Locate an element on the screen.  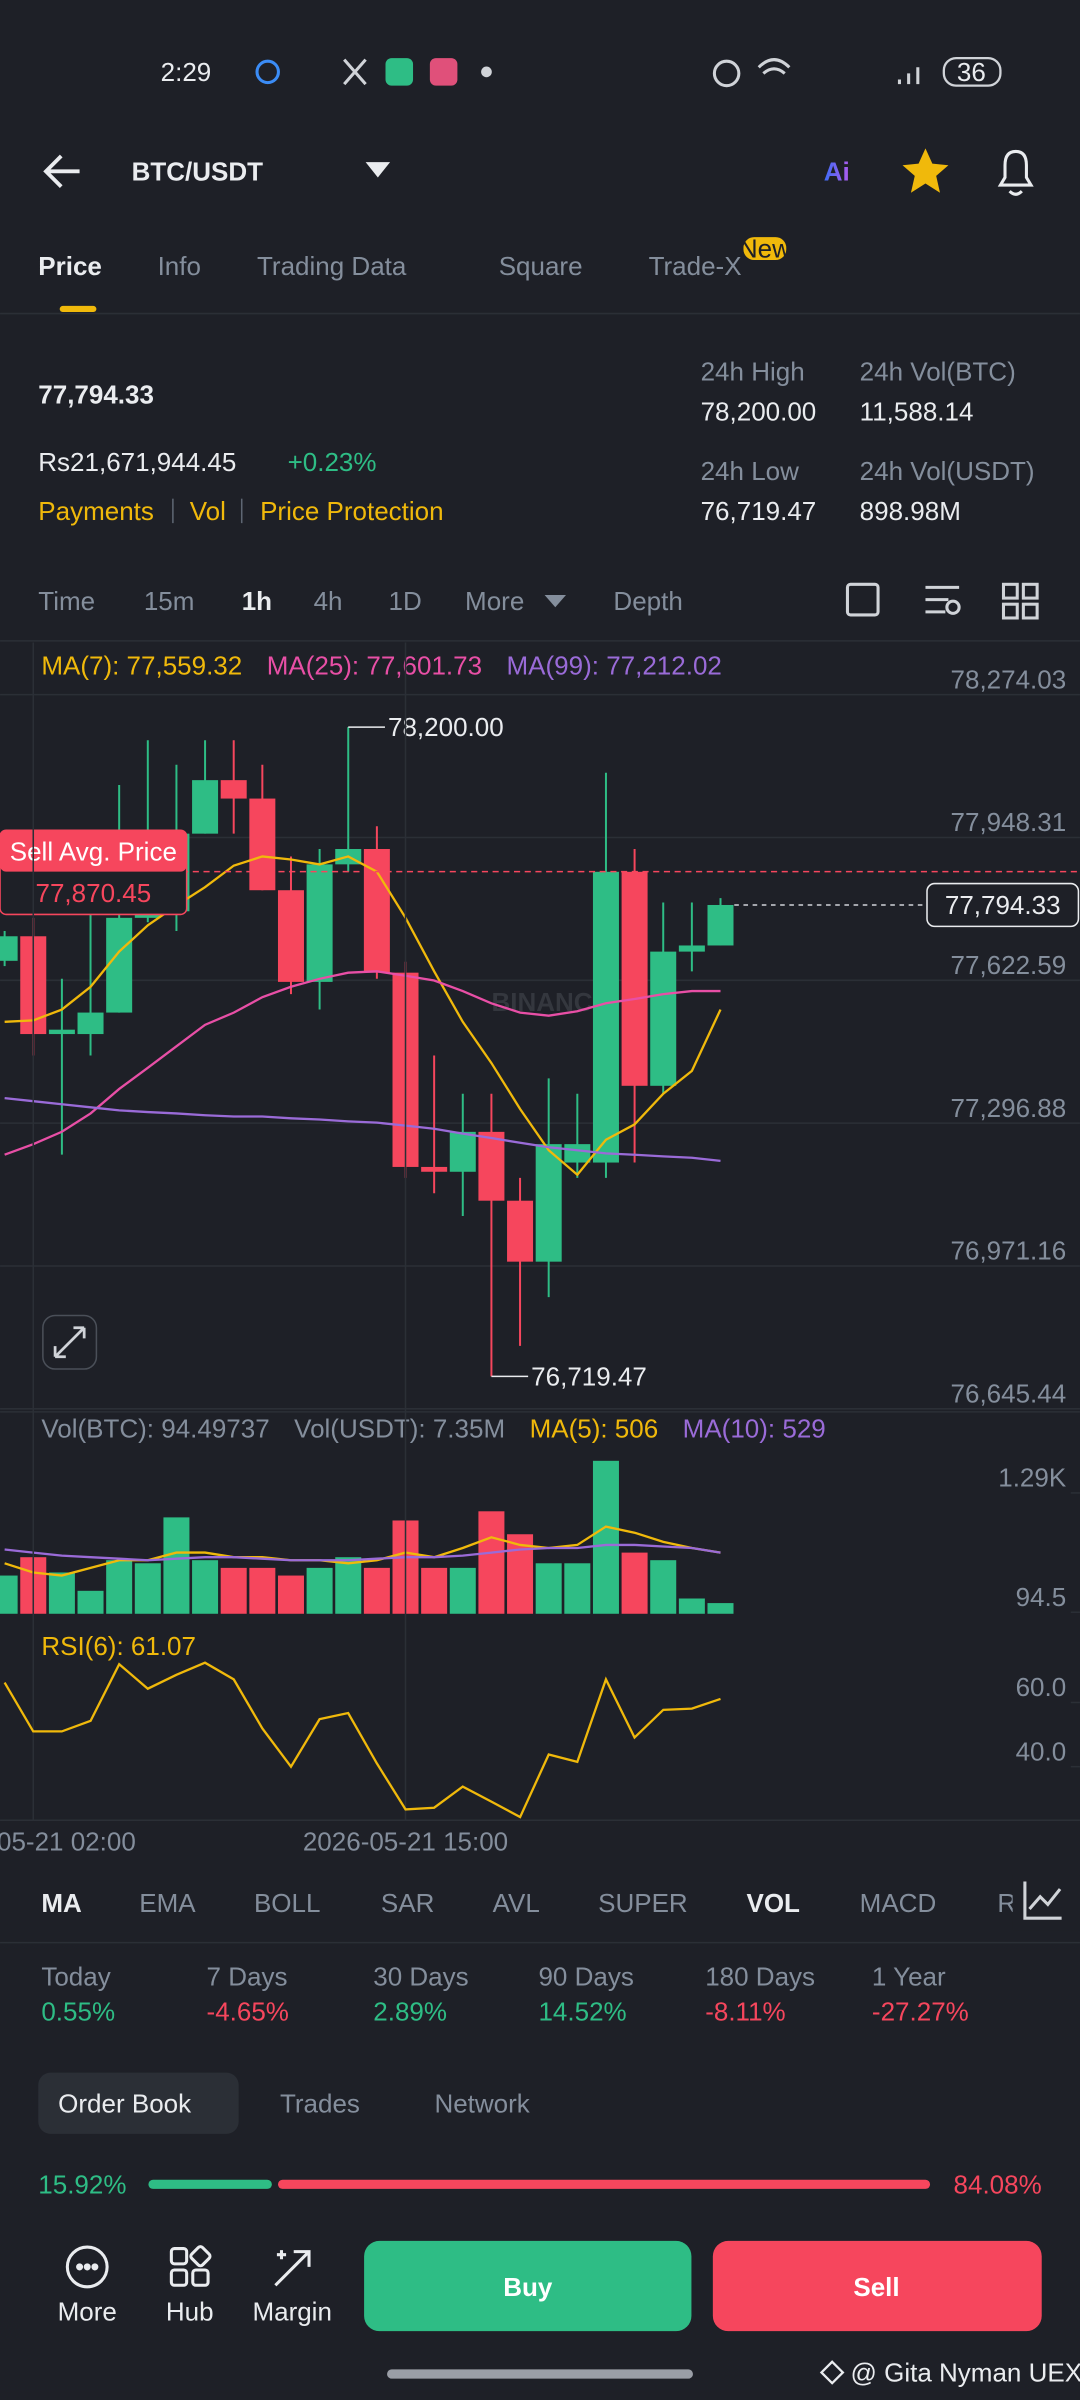
buy-button is located at coordinates (528, 2286).